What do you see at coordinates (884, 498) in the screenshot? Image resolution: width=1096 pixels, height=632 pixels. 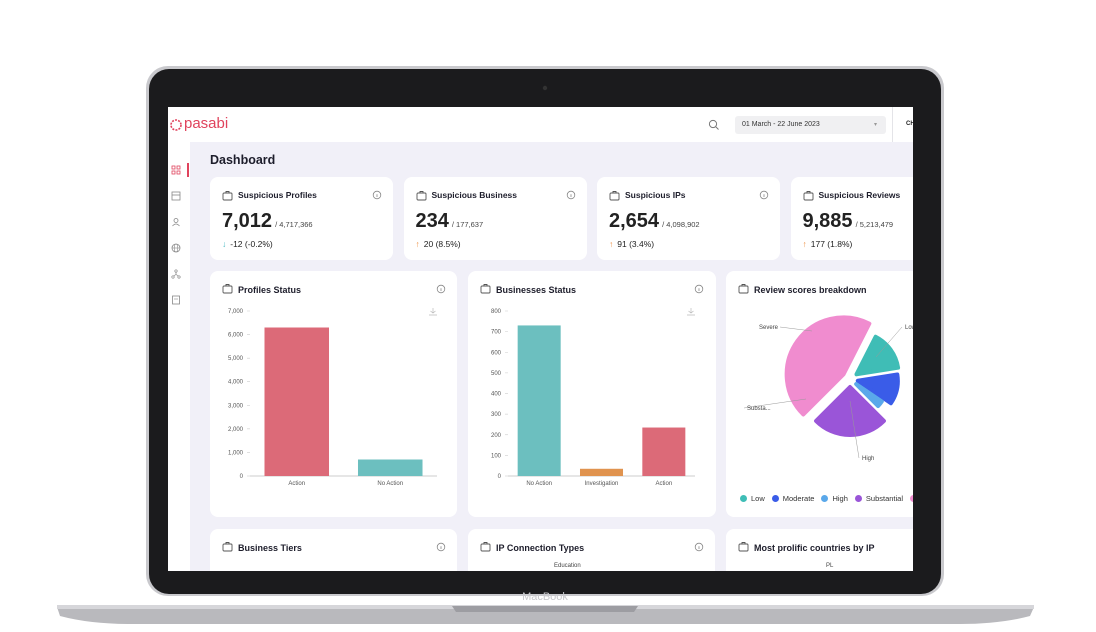 I see `legend-label: Substantial` at bounding box center [884, 498].